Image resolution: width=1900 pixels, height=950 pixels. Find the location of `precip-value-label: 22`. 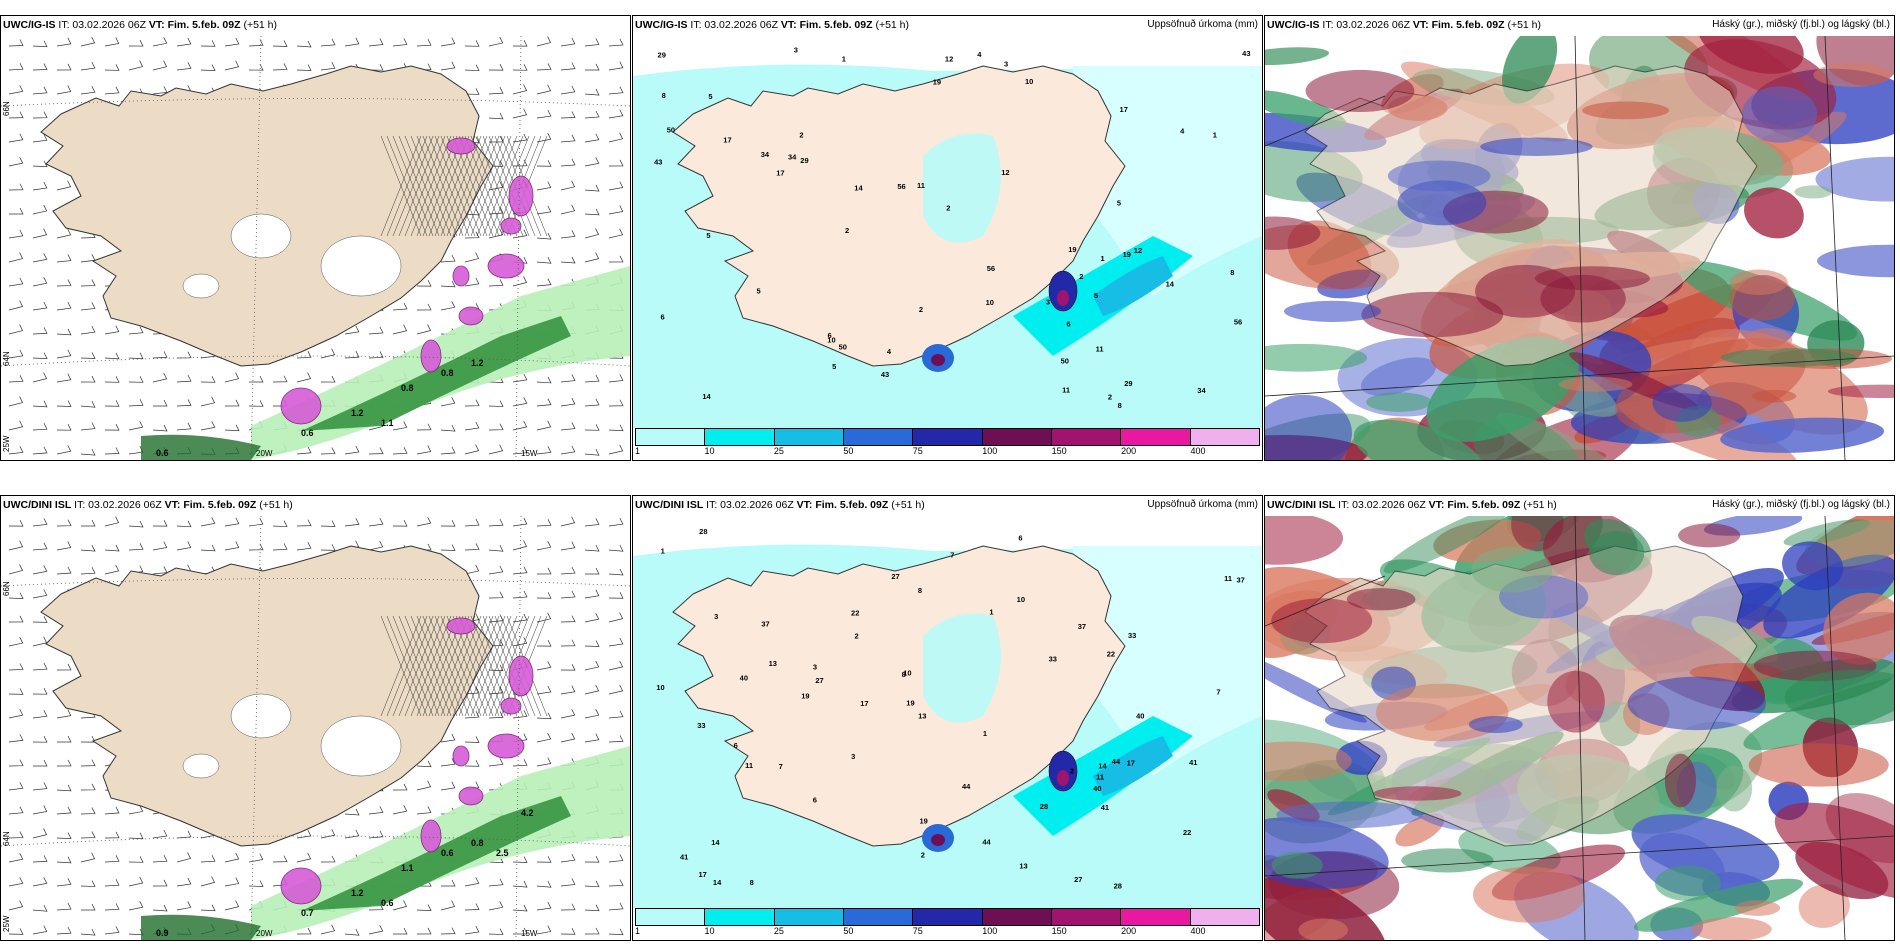

precip-value-label: 22 is located at coordinates (855, 612).